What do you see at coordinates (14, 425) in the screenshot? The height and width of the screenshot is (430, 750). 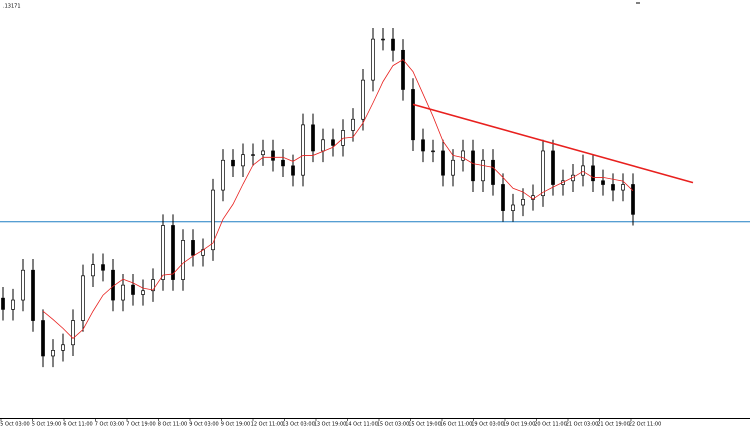 I see `x-tick-label: 5 Oct 03:00` at bounding box center [14, 425].